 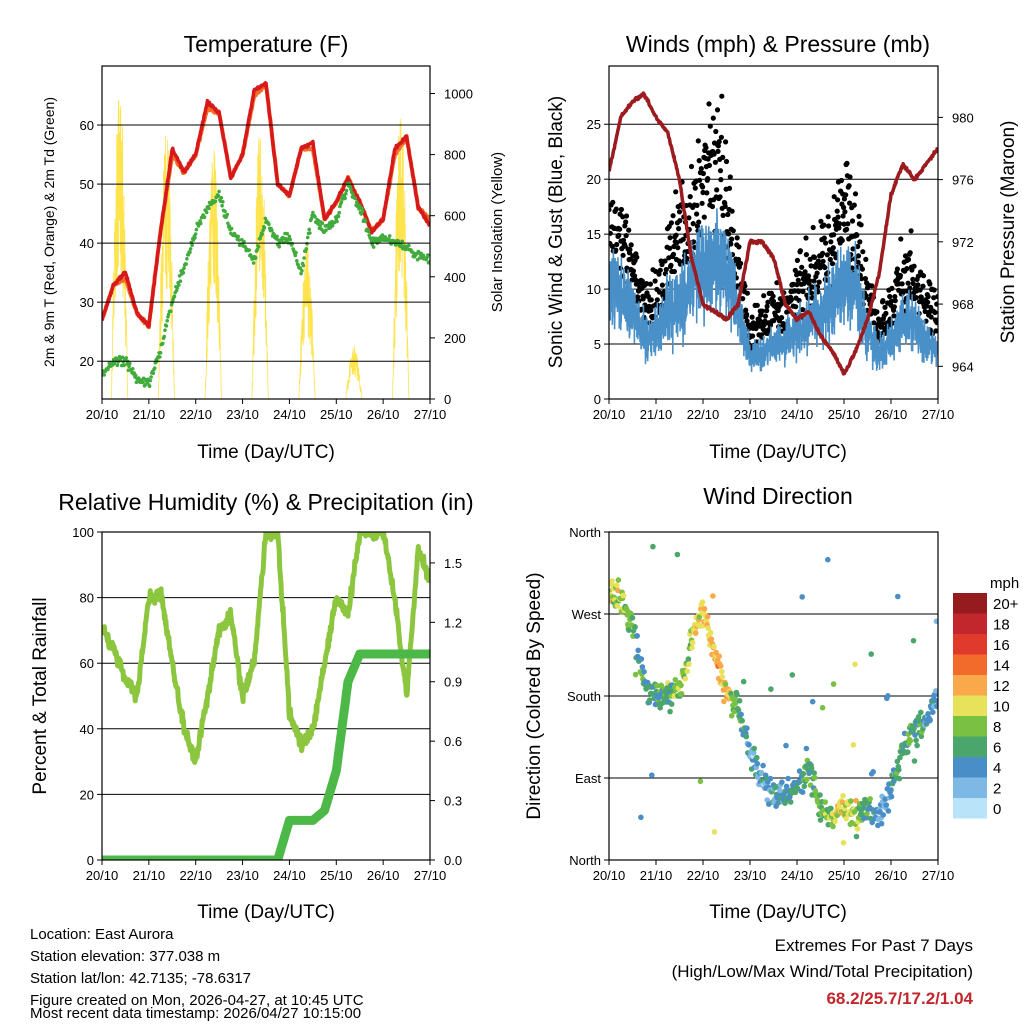 What do you see at coordinates (266, 912) in the screenshot?
I see `humidity-xlabel: Time (Day/UTC)` at bounding box center [266, 912].